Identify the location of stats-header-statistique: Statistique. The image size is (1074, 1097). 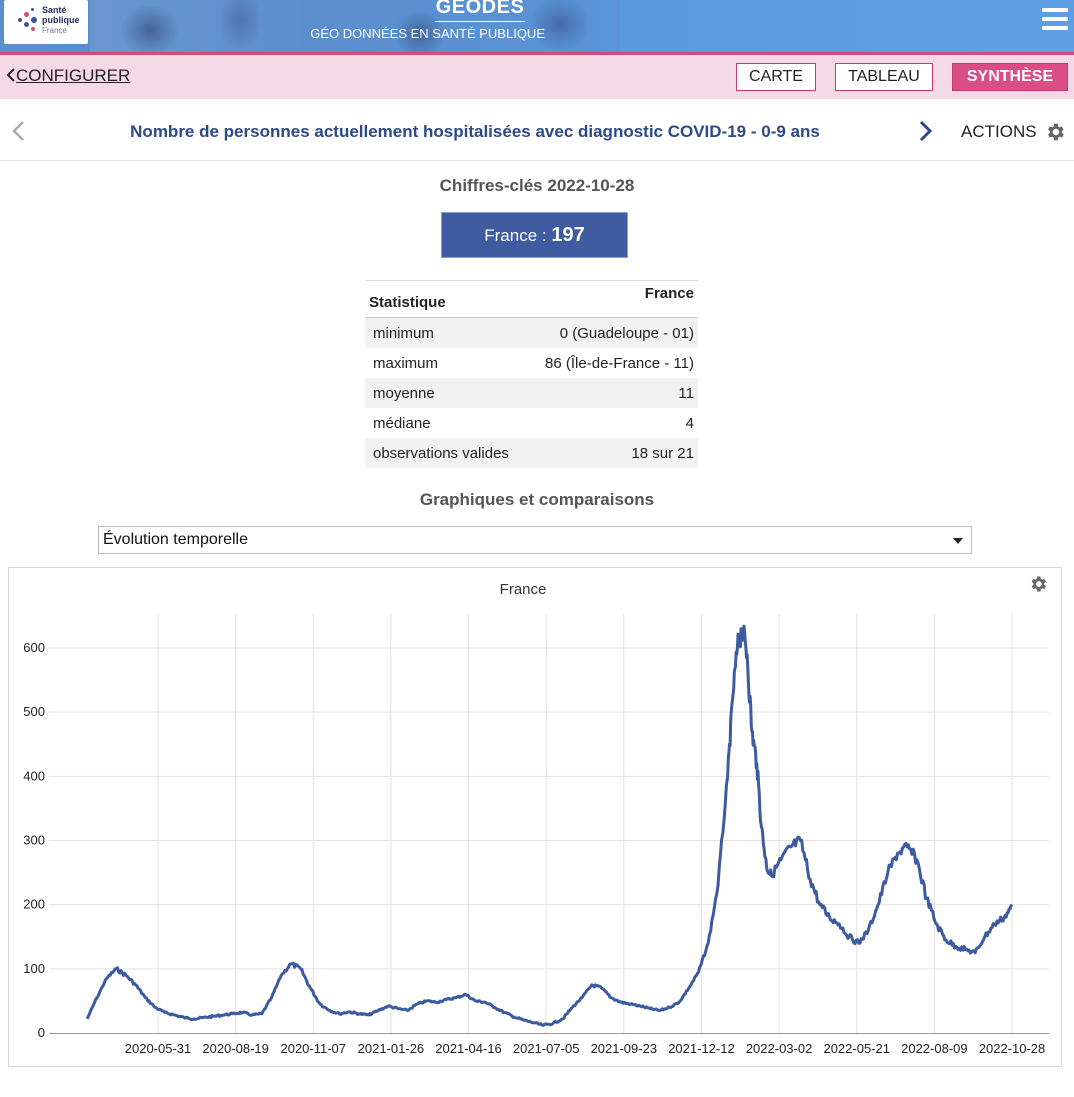
(445, 299).